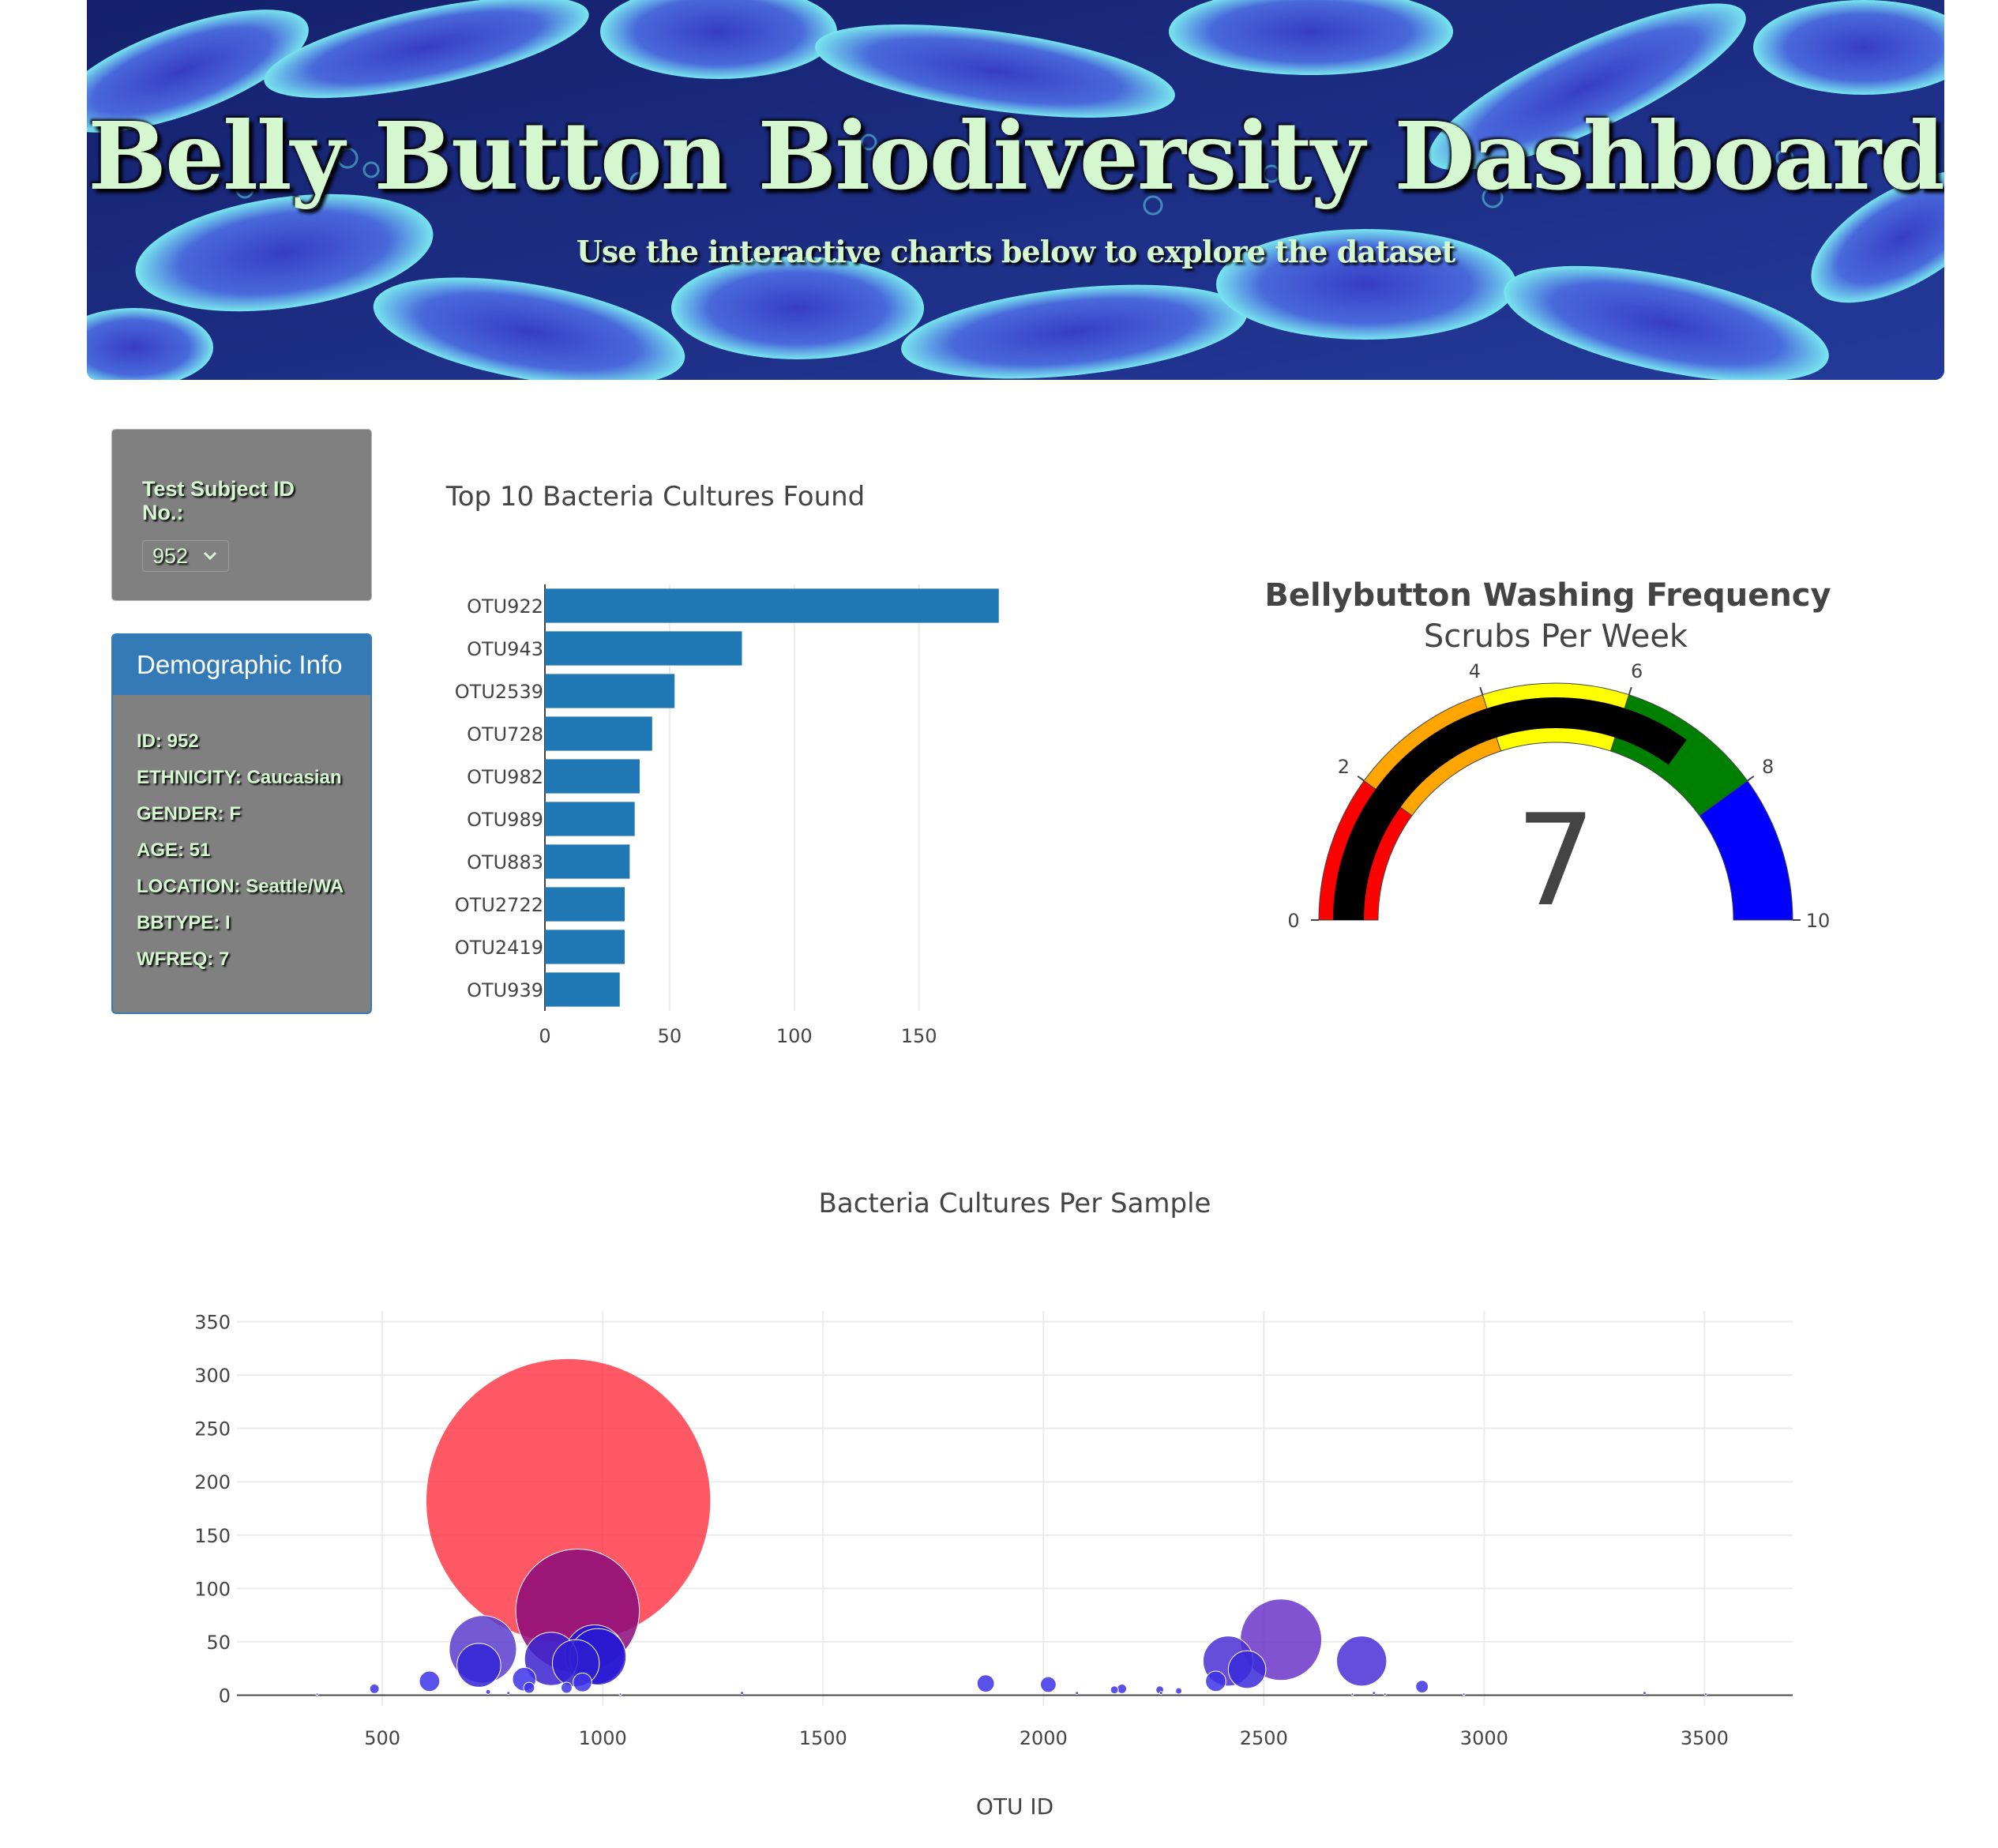 This screenshot has height=1848, width=1998. I want to click on demographic-row-wfreq: WFREQ: 7, so click(183, 959).